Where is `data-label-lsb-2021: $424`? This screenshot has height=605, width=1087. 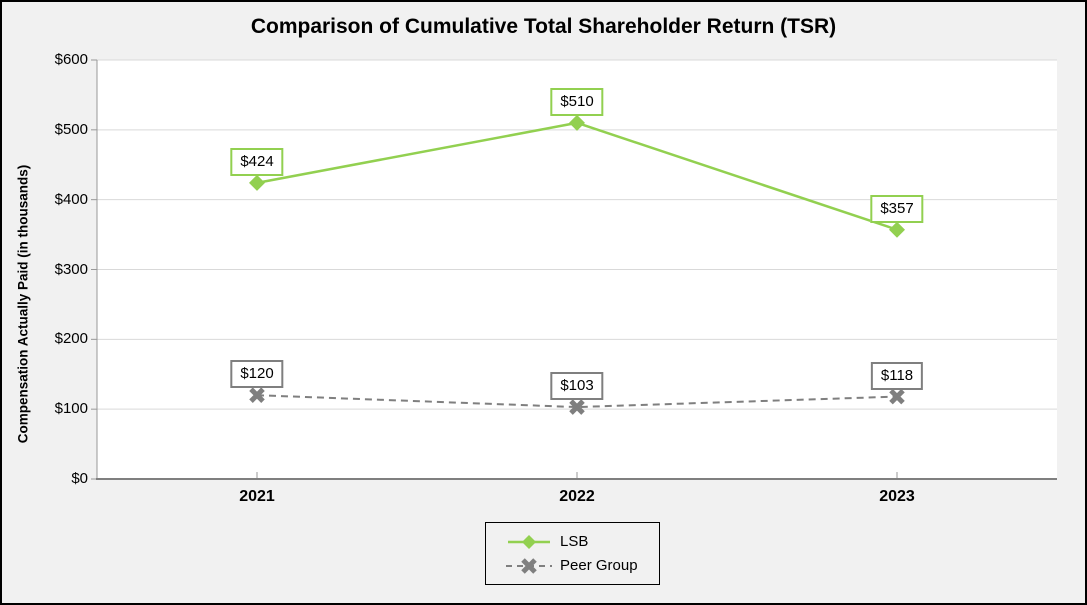 data-label-lsb-2021: $424 is located at coordinates (257, 161).